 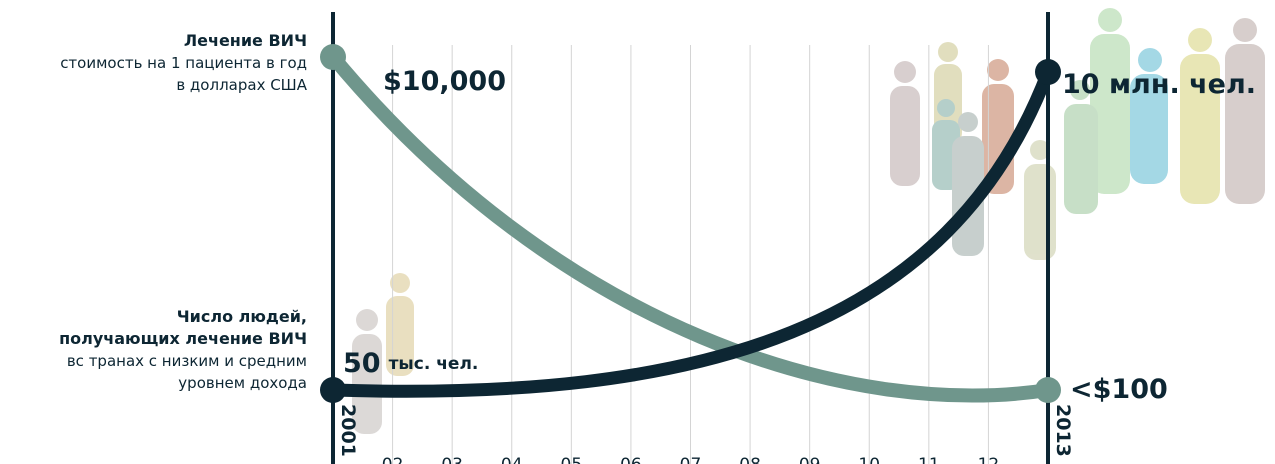 What do you see at coordinates (989, 459) in the screenshot?
I see `x-tick-label: 12` at bounding box center [989, 459].